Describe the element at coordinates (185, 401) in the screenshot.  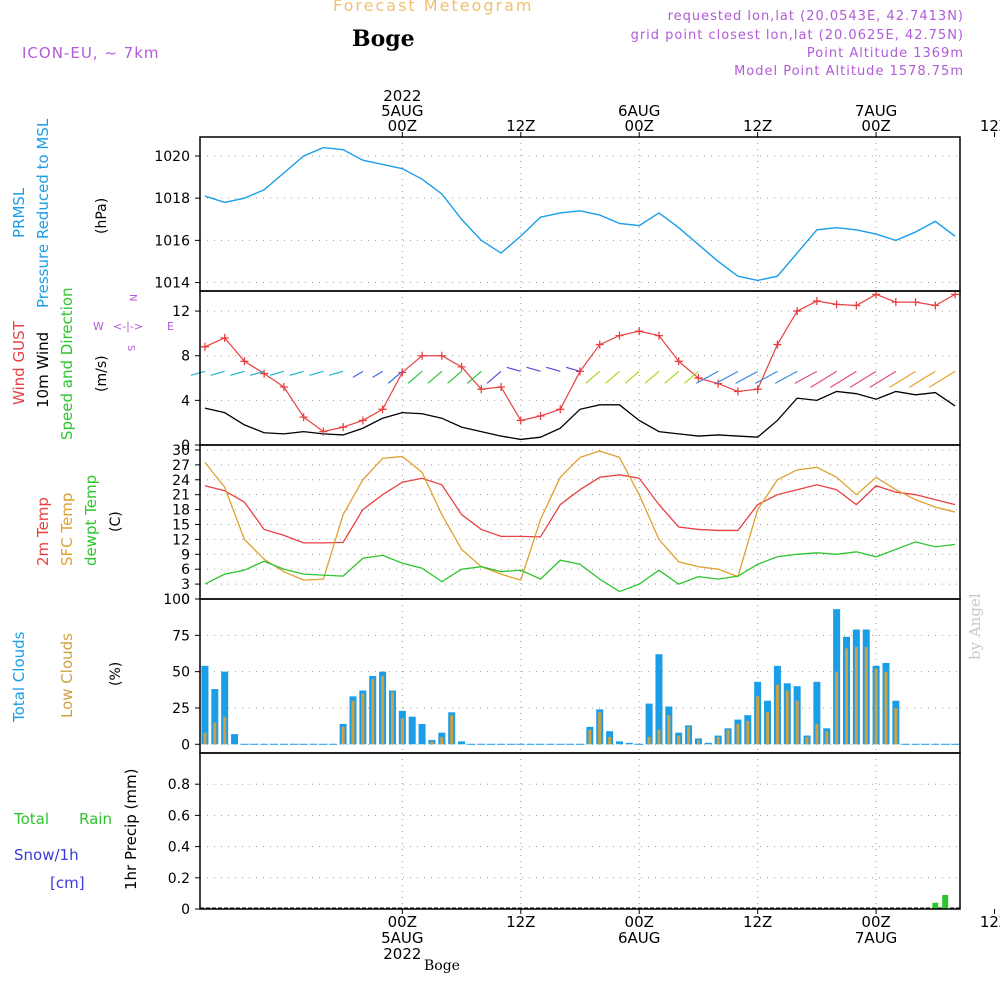
I see `y-tick-label: 4` at that location.